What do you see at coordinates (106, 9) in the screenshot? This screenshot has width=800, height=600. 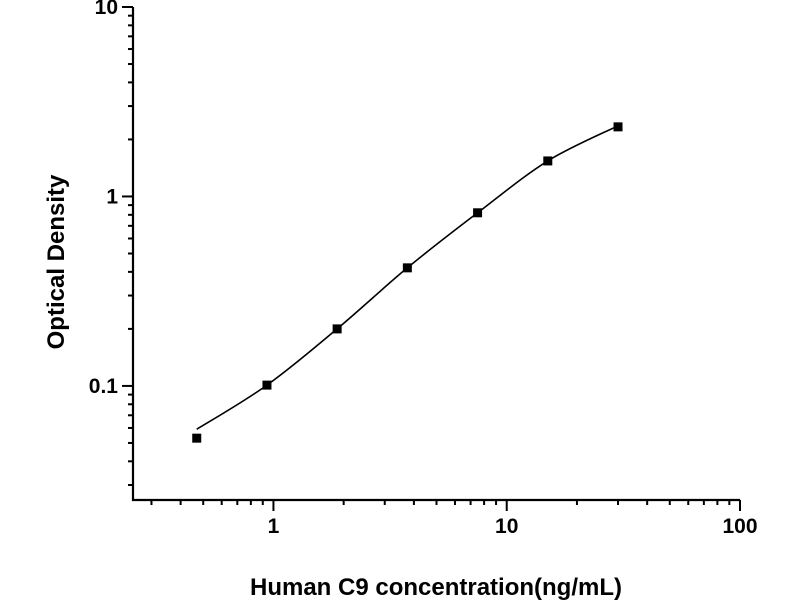 I see `y-tick-label: 10` at bounding box center [106, 9].